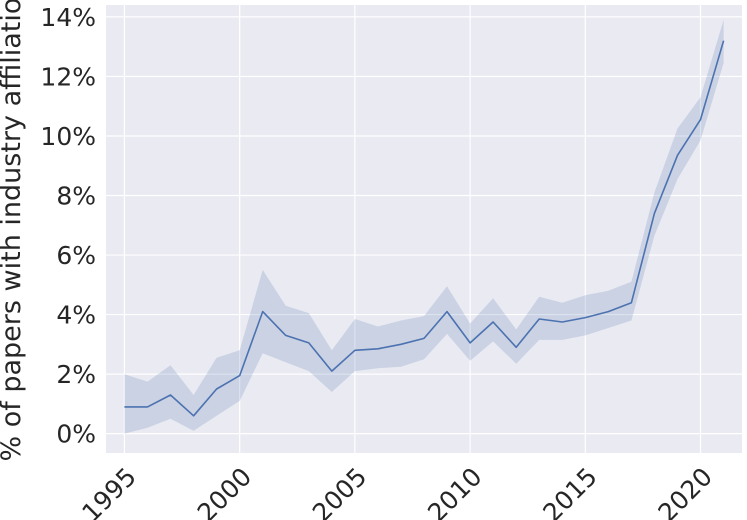 This screenshot has height=520, width=747. What do you see at coordinates (68, 76) in the screenshot?
I see `y-tick-label: 12%` at bounding box center [68, 76].